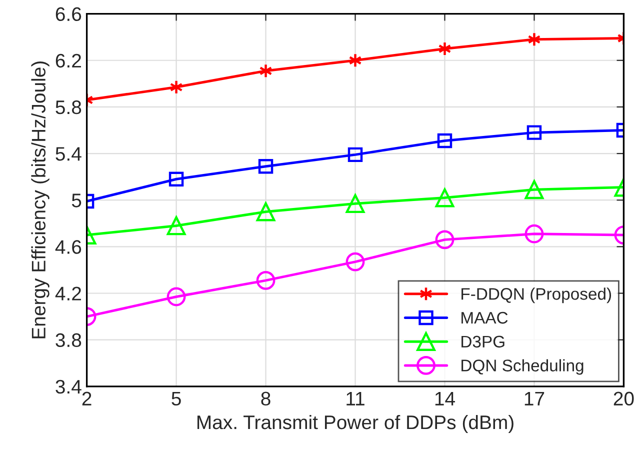  I want to click on y-tick-label: 5, so click(77, 201).